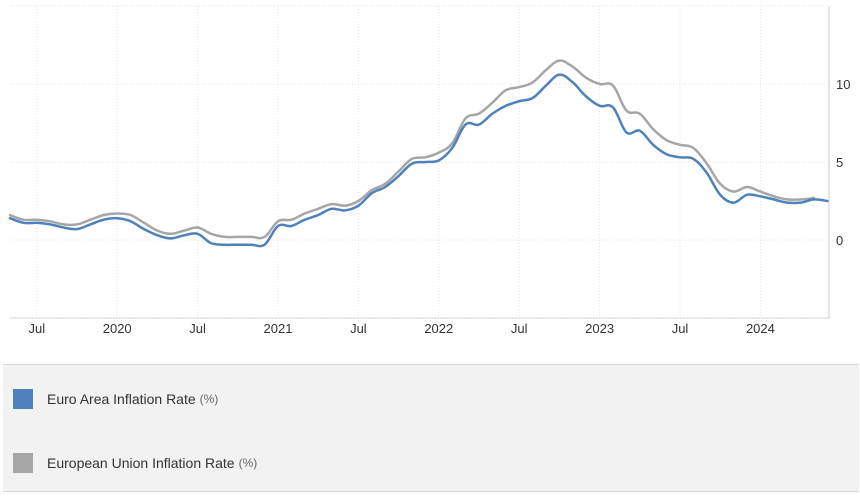 The image size is (860, 496). What do you see at coordinates (23, 399) in the screenshot?
I see `legend-swatch-euro-area` at bounding box center [23, 399].